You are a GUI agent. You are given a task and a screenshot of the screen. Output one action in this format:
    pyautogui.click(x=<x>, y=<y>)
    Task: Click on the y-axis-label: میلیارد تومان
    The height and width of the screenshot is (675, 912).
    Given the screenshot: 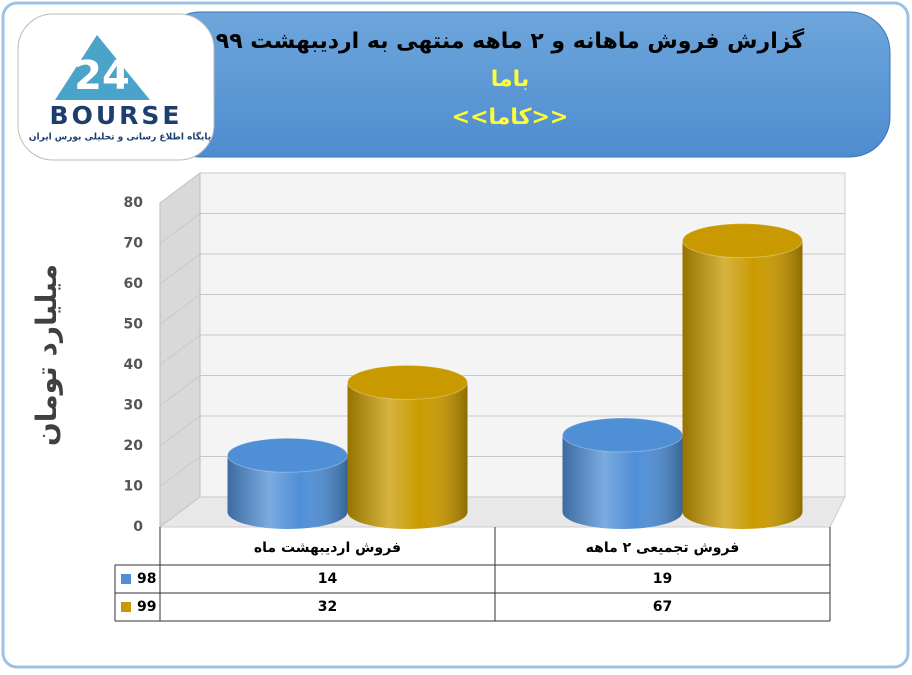 What is the action you would take?
    pyautogui.click(x=46, y=355)
    